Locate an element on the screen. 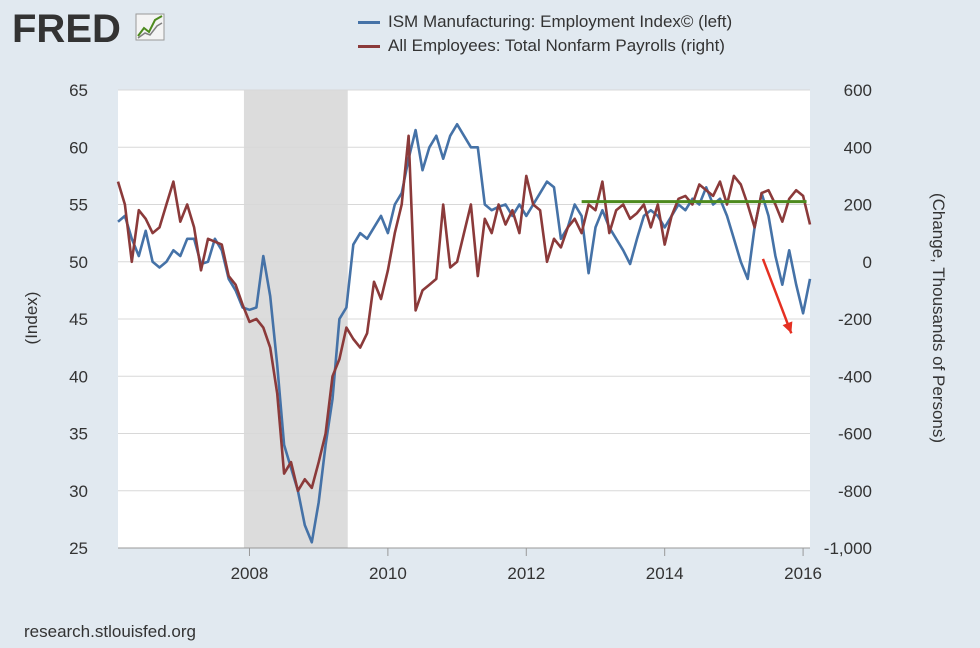 Image resolution: width=980 pixels, height=648 pixels. y-tick-label-left: 25 is located at coordinates (78, 548).